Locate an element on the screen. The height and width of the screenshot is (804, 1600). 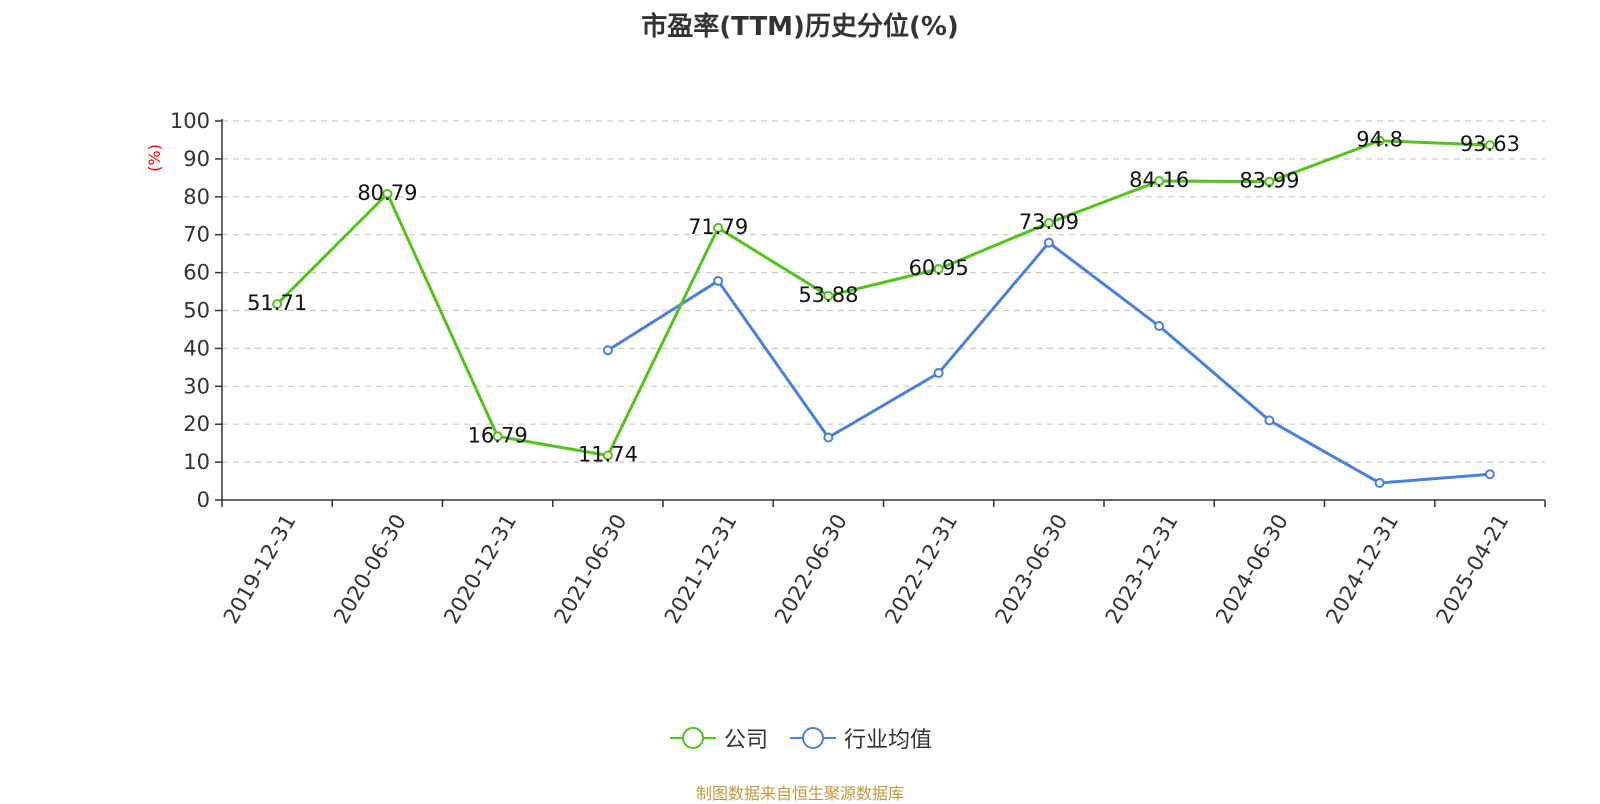
y-tick-label: 10 is located at coordinates (196, 462).